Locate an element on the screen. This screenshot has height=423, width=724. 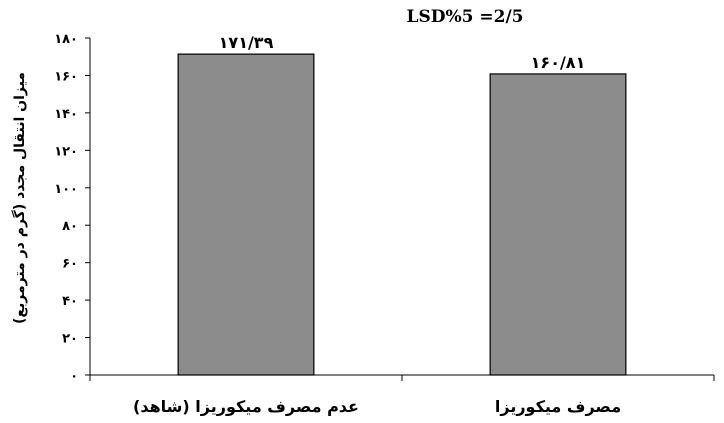
lsd-annotation: LSD%5 =2/5 is located at coordinates (465, 17).